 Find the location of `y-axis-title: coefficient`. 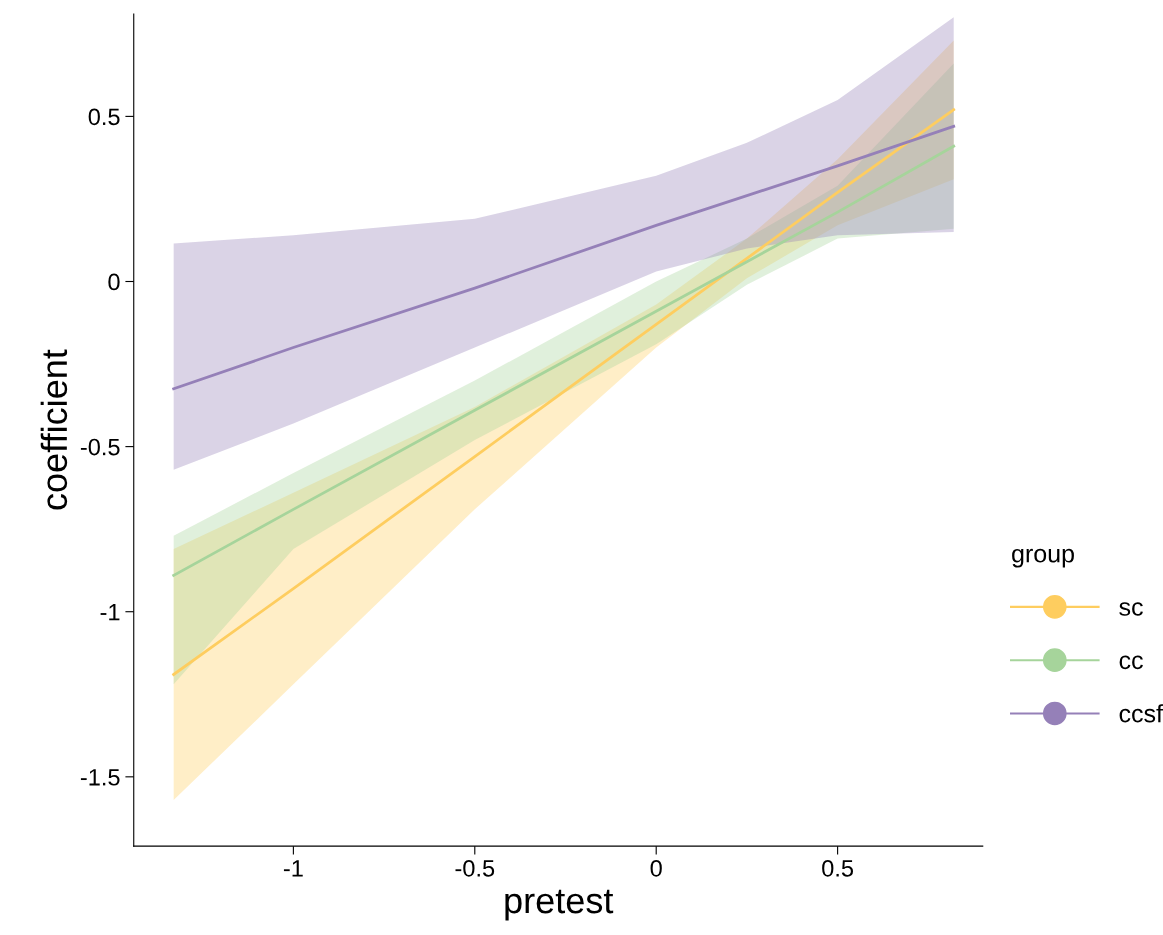

y-axis-title: coefficient is located at coordinates (54, 429).